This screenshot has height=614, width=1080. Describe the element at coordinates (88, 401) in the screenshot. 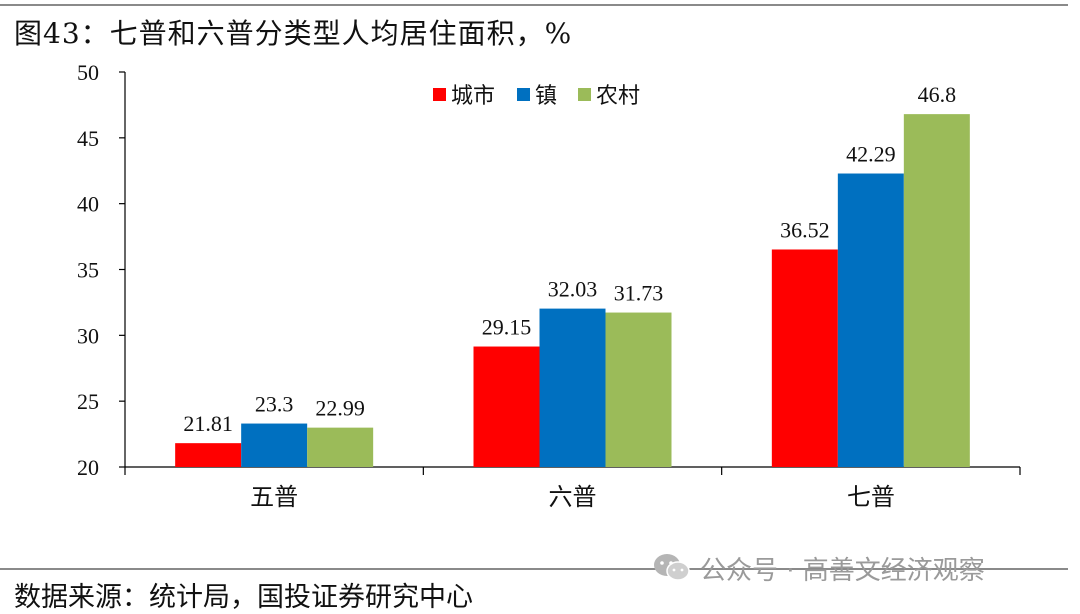

I see `y-tick-label: 25` at that location.